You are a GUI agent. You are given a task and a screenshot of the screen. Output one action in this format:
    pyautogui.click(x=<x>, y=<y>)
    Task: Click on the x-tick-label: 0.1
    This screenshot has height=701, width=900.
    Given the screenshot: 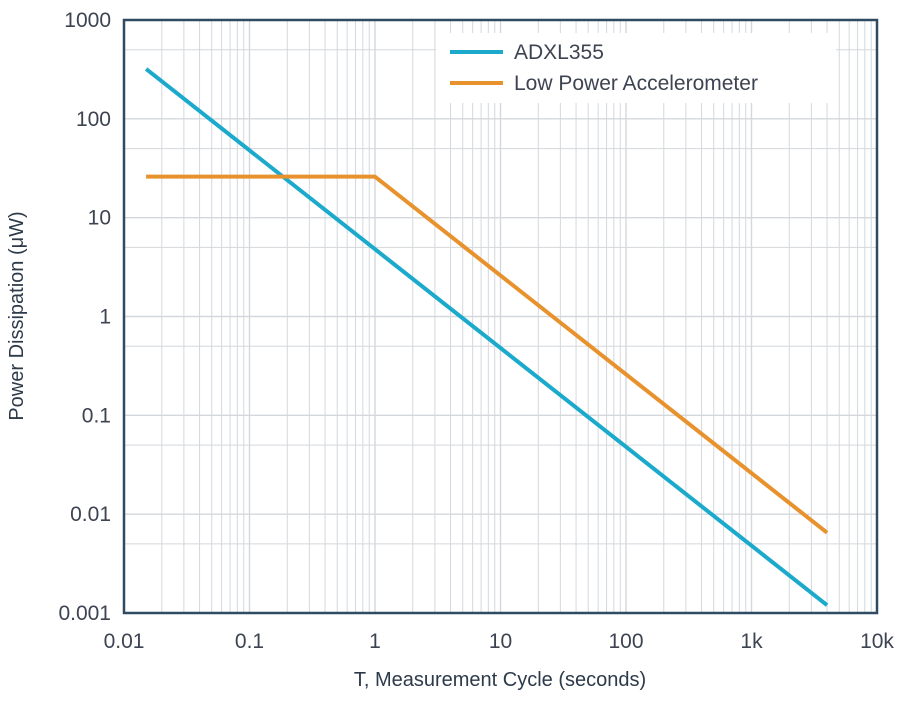 What is the action you would take?
    pyautogui.click(x=249, y=641)
    